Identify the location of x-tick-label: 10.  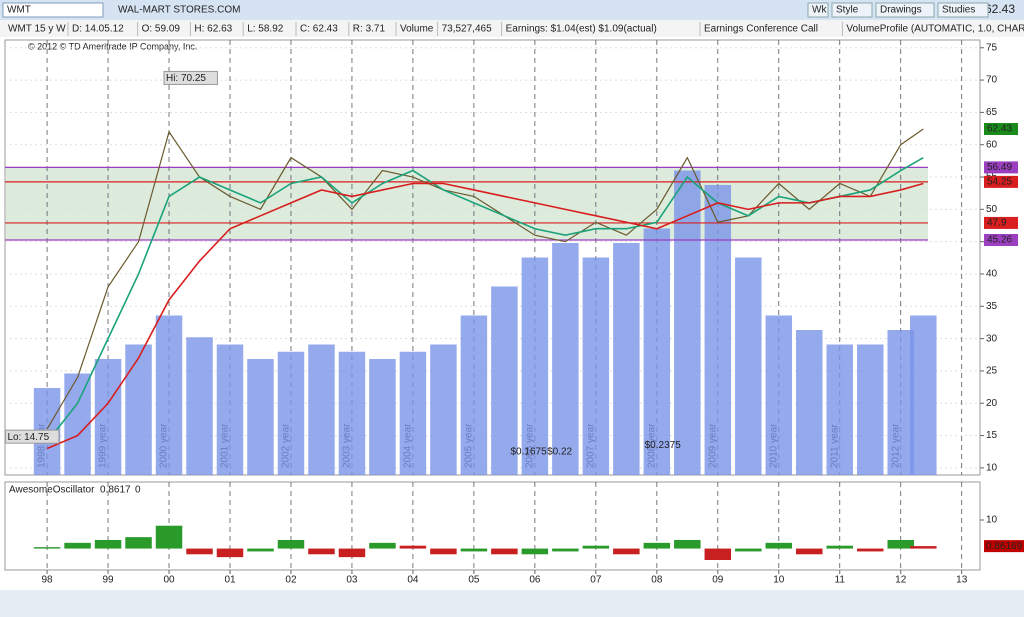
(779, 580).